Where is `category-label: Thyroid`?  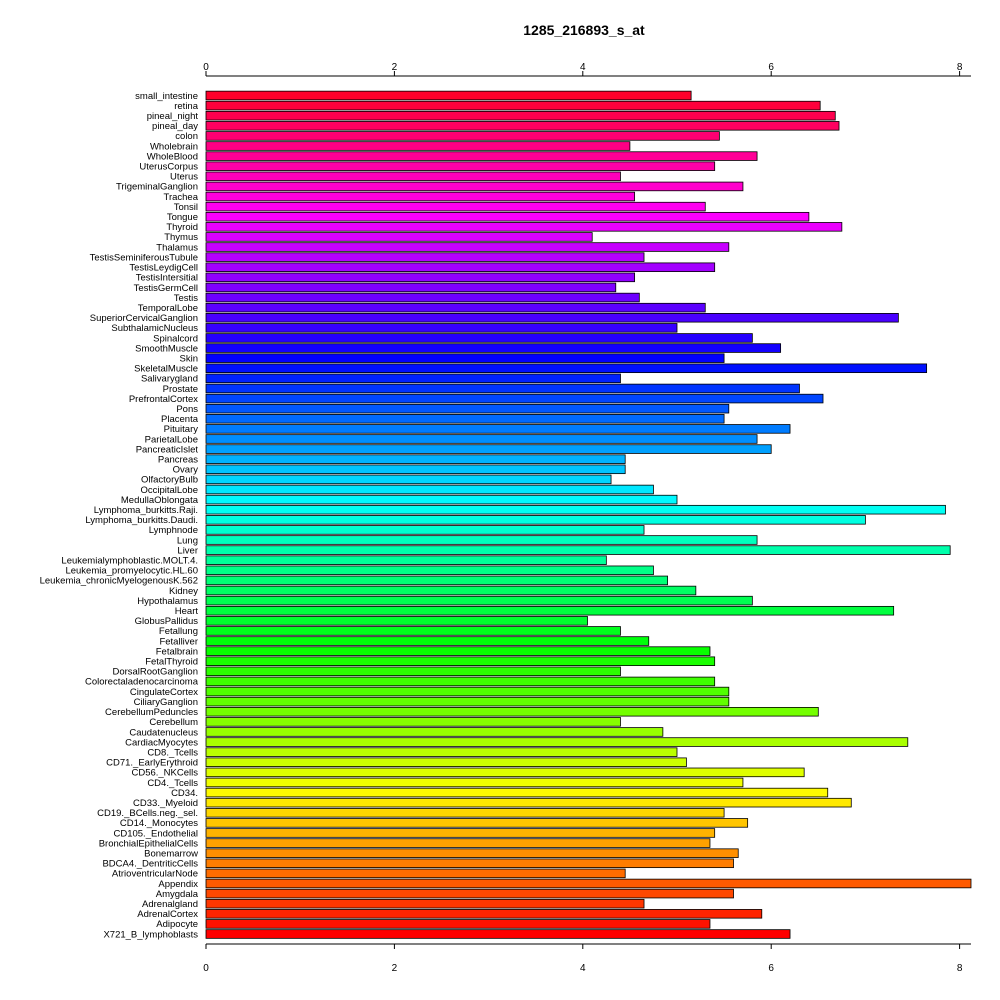 category-label: Thyroid is located at coordinates (182, 227).